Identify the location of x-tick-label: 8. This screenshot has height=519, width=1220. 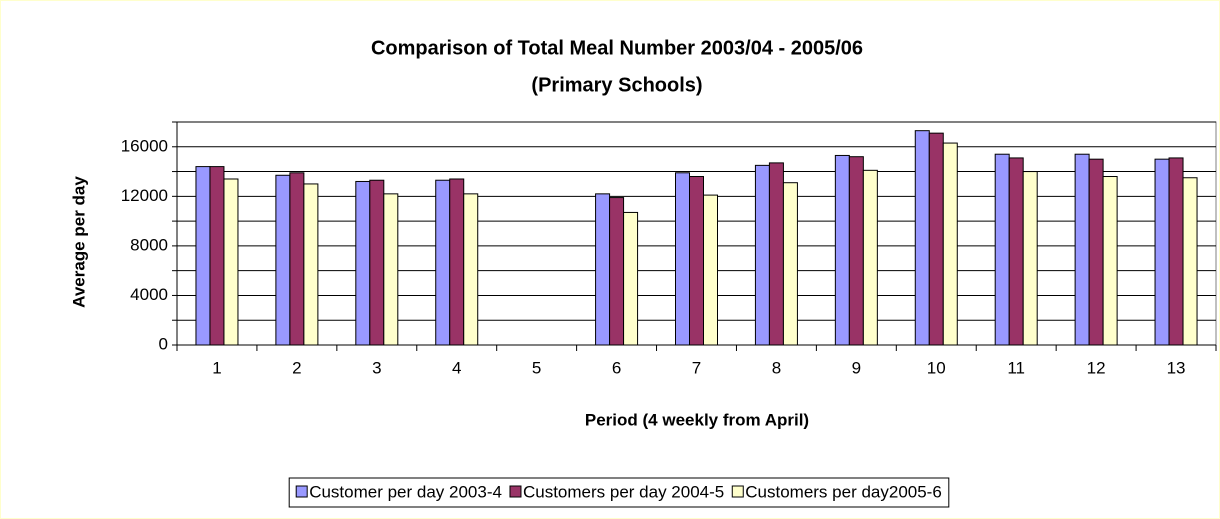
(776, 367).